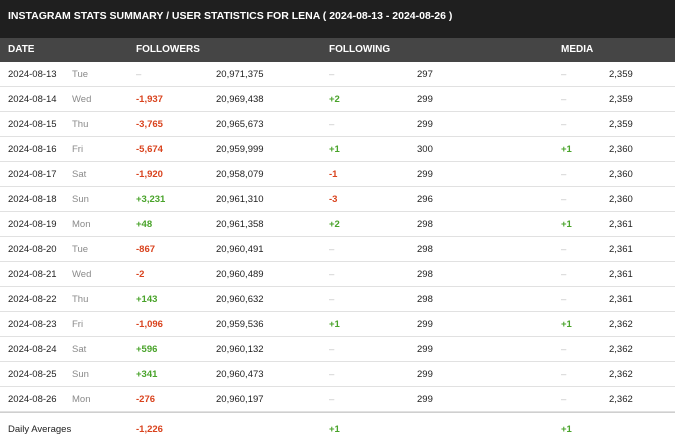 The height and width of the screenshot is (447, 675). What do you see at coordinates (337, 224) in the screenshot?
I see `table-row: 2024-08-19 Mon +48 20,961,358 +2 298 +1 2,361` at bounding box center [337, 224].